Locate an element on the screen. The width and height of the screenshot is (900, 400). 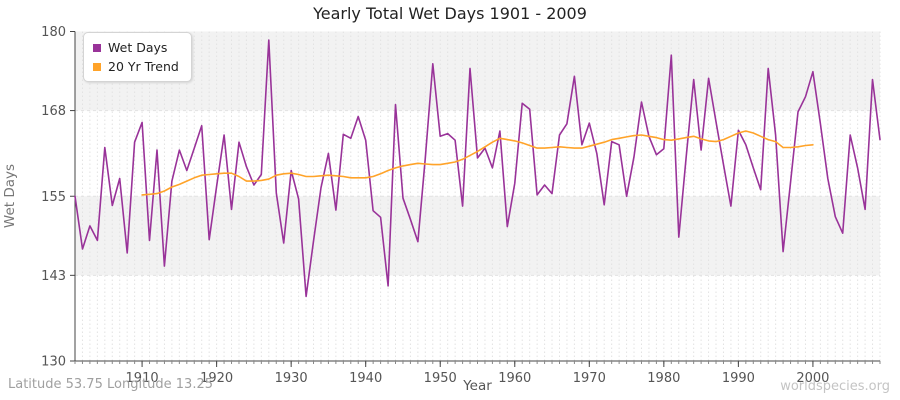
chart-title: Yearly Total Wet Days 1901 - 2009 is located at coordinates (450, 13).